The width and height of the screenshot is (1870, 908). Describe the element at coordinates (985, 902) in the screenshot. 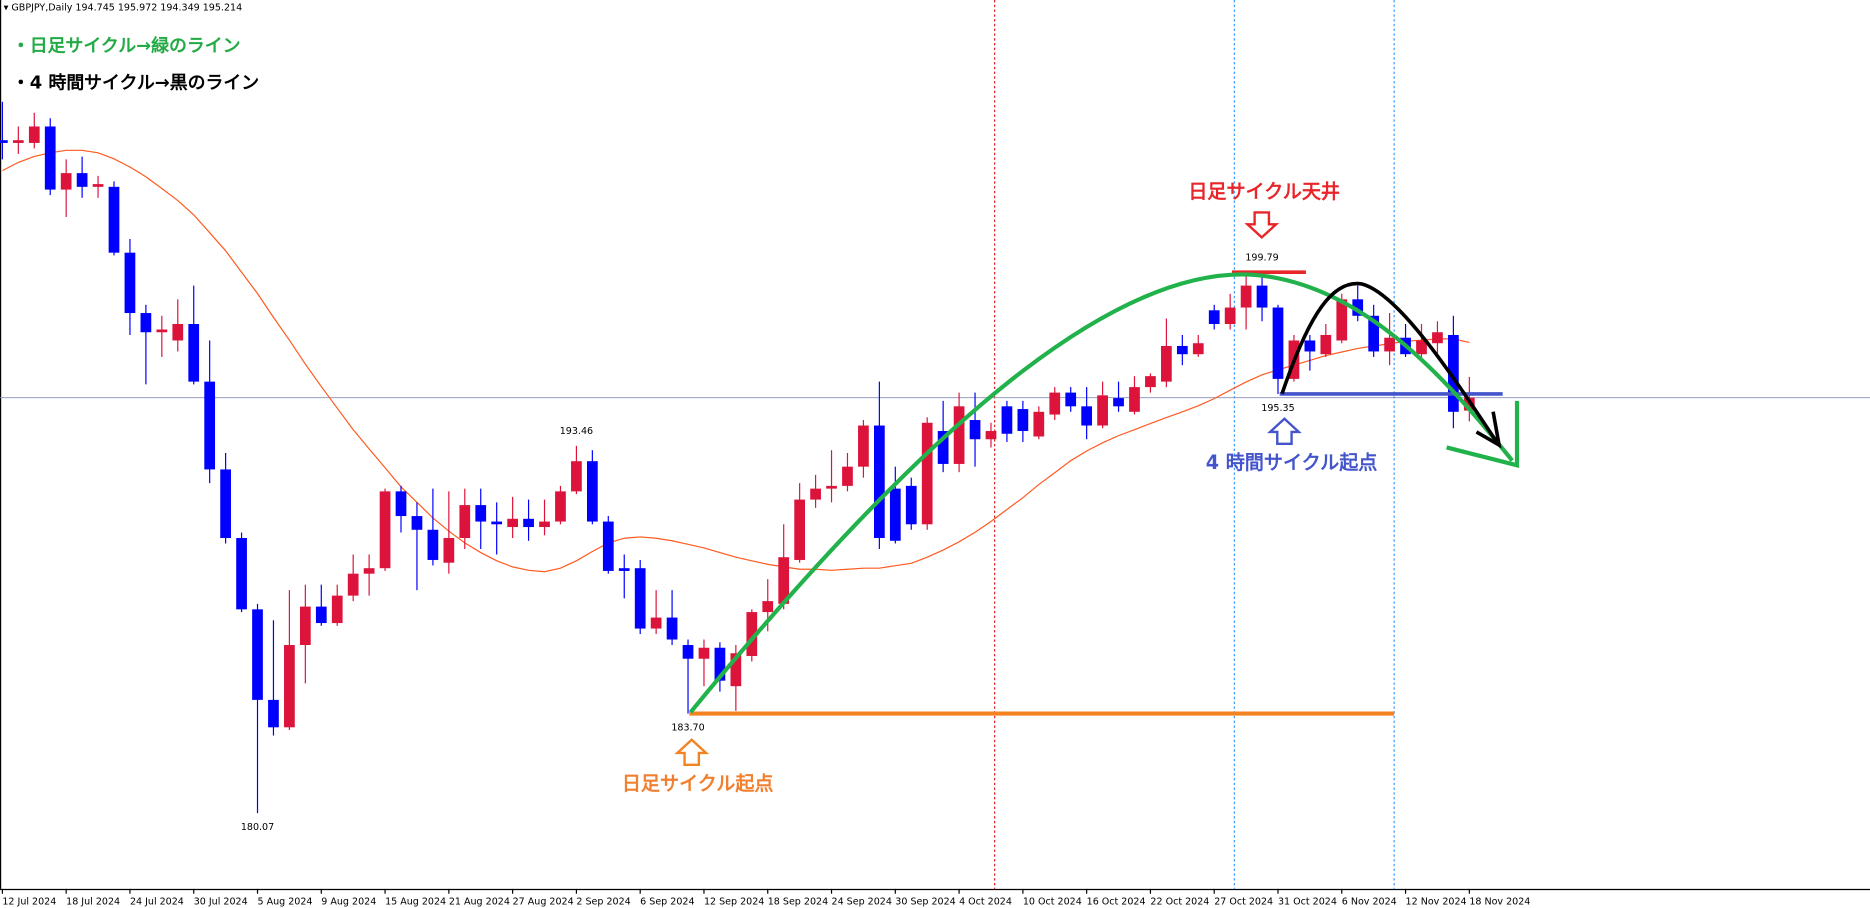

I see `x-tick-label: 4 Oct 2024` at that location.